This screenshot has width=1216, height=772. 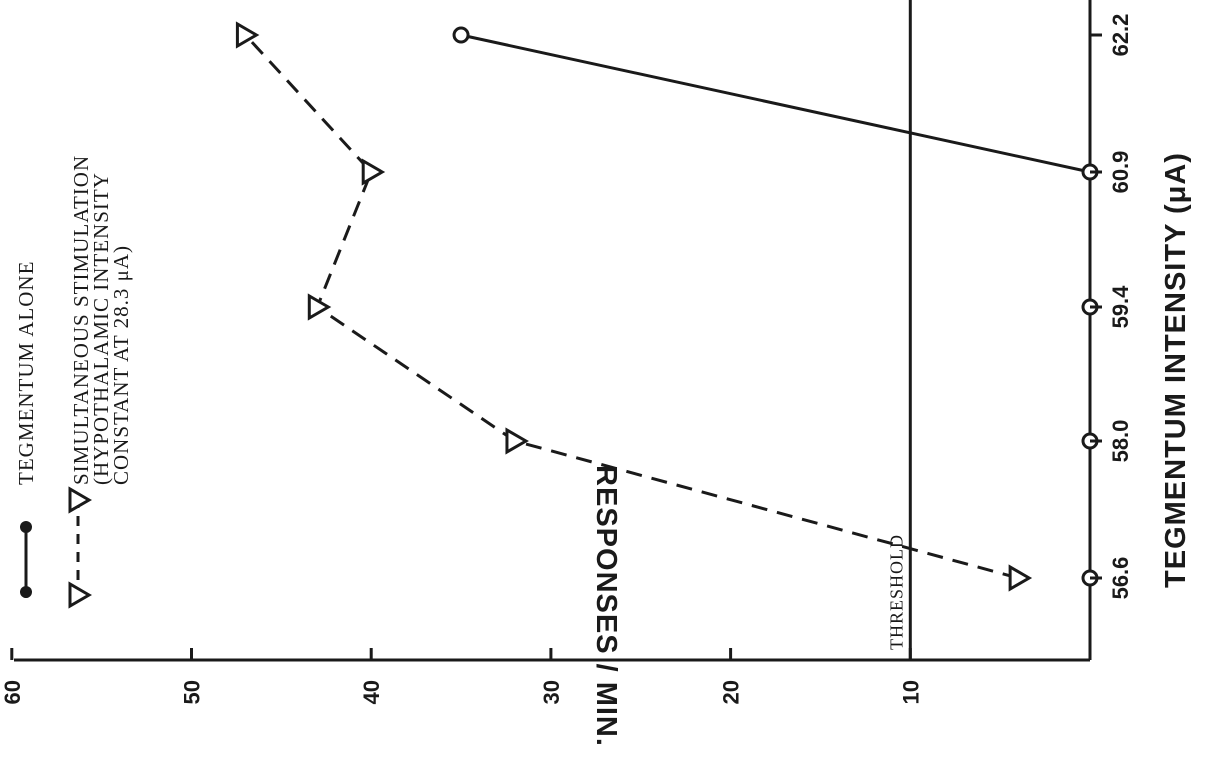 I want to click on category-tick-label: 58.0, so click(x=1120, y=441).